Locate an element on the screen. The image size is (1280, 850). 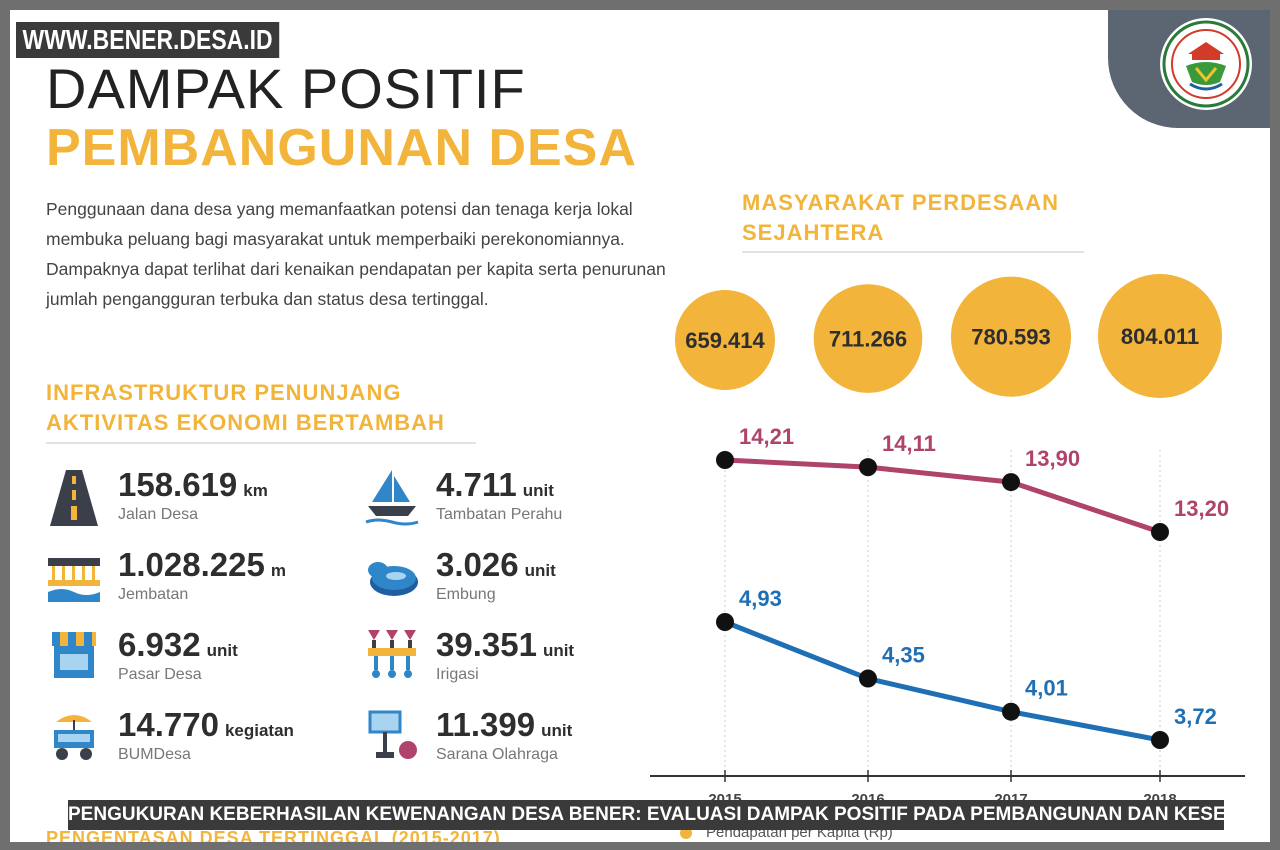
stat-irigasi: 39.351 unit Irigasi is located at coordinates (514, 661).